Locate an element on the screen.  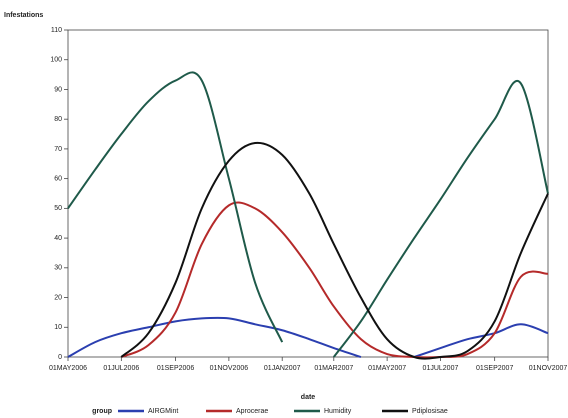
legend-title: group is located at coordinates (102, 411).